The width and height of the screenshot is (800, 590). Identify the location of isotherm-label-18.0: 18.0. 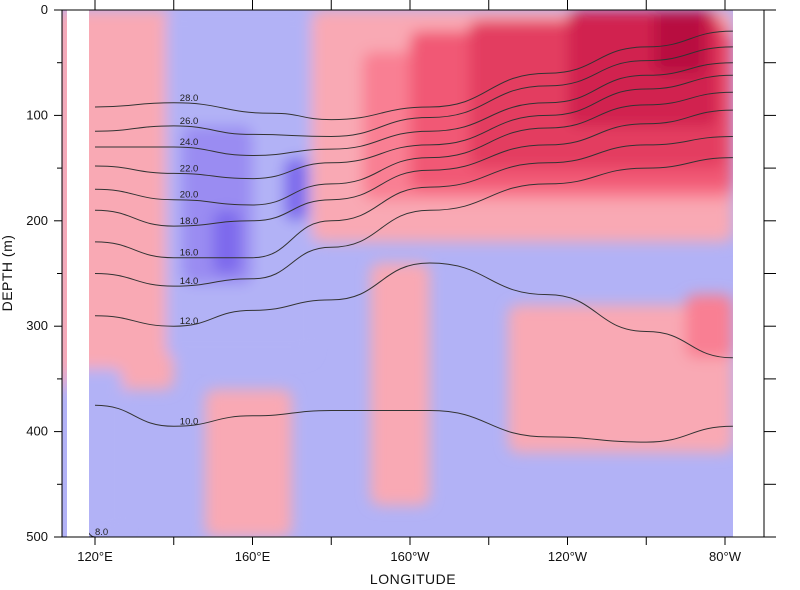
(189, 221).